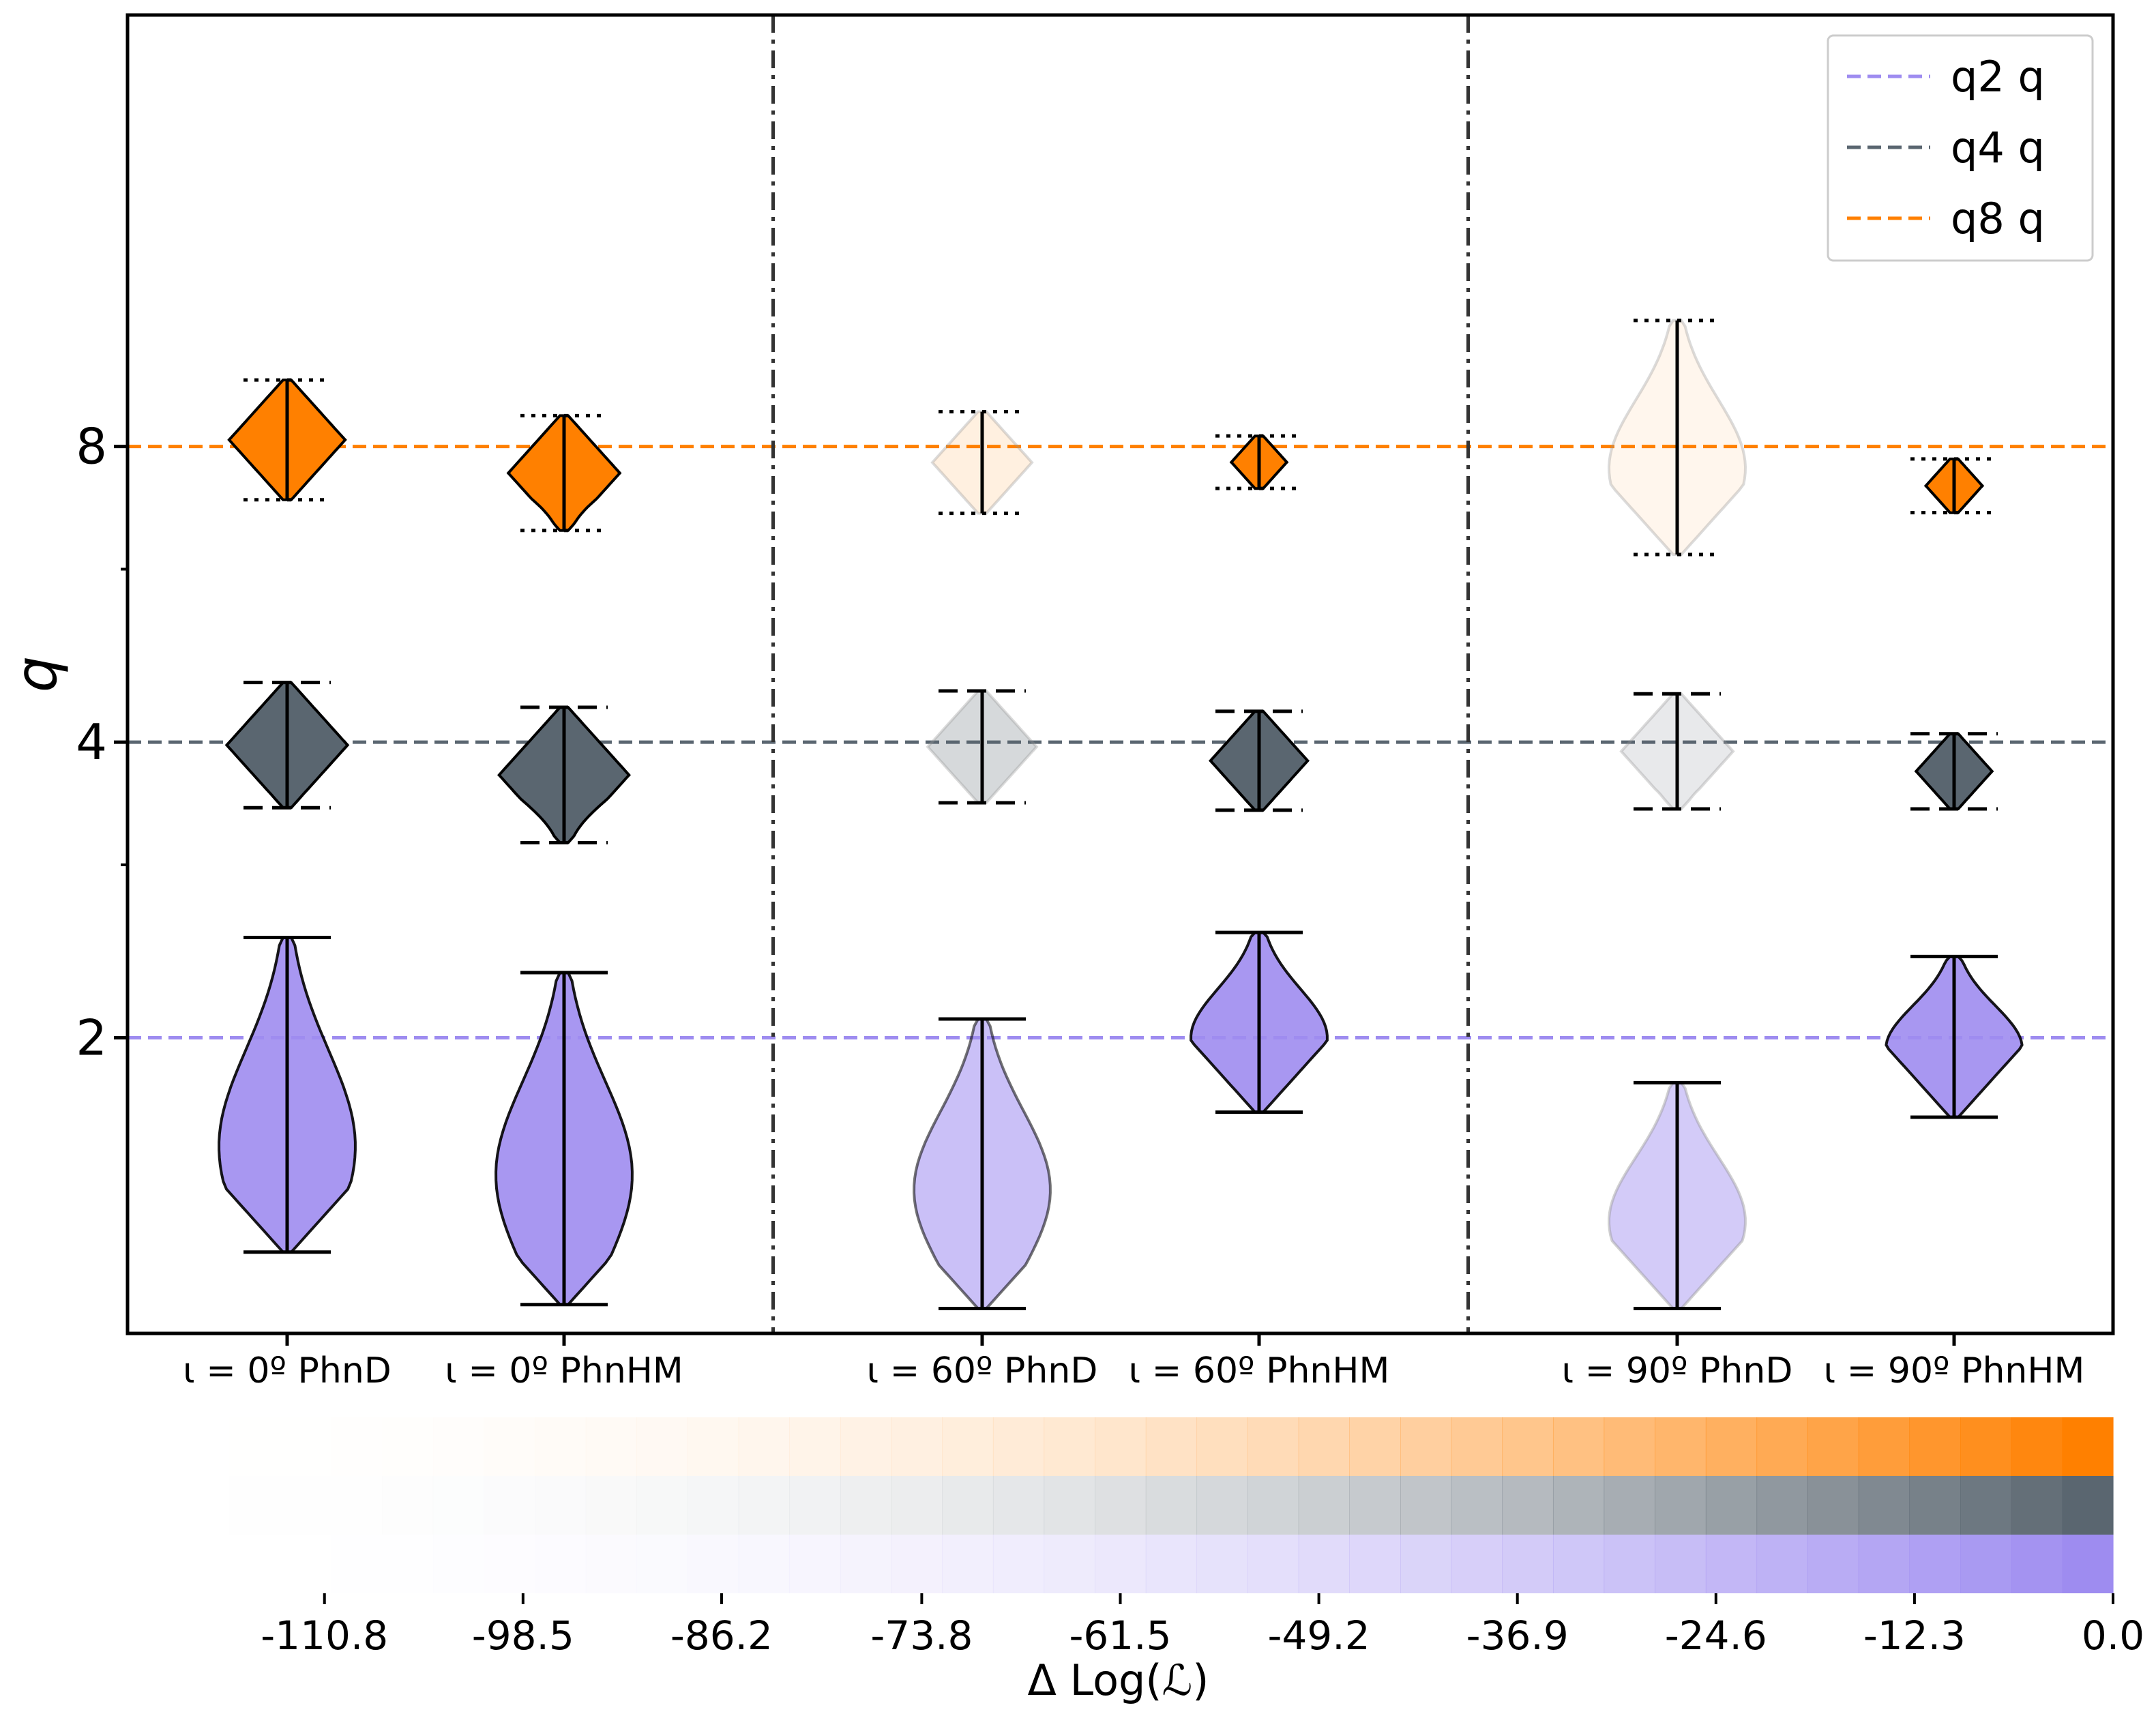  Describe the element at coordinates (1955, 1370) in the screenshot. I see `x-tick-label-6: ι = 90º PhnHM` at that location.